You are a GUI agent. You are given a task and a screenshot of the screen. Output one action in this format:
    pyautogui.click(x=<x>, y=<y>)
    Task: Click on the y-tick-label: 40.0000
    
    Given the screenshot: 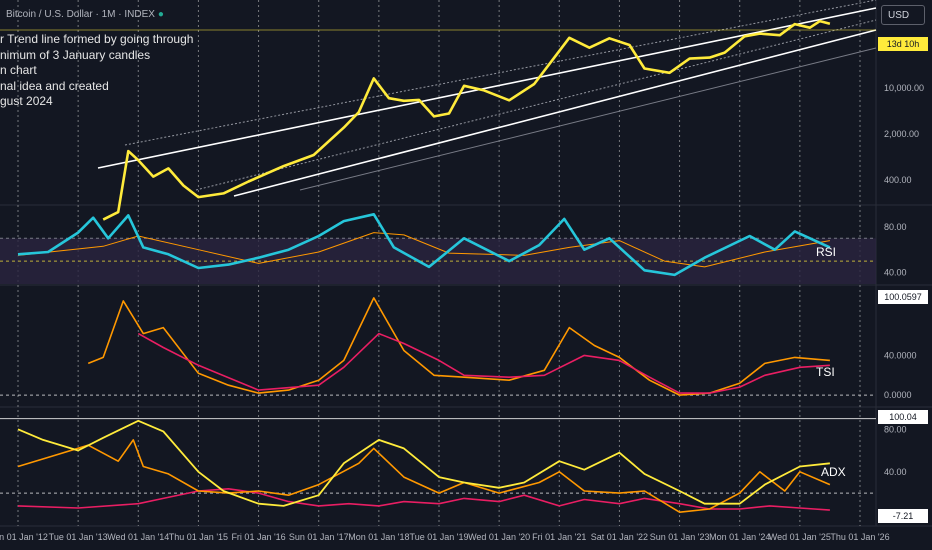 What is the action you would take?
    pyautogui.click(x=900, y=355)
    